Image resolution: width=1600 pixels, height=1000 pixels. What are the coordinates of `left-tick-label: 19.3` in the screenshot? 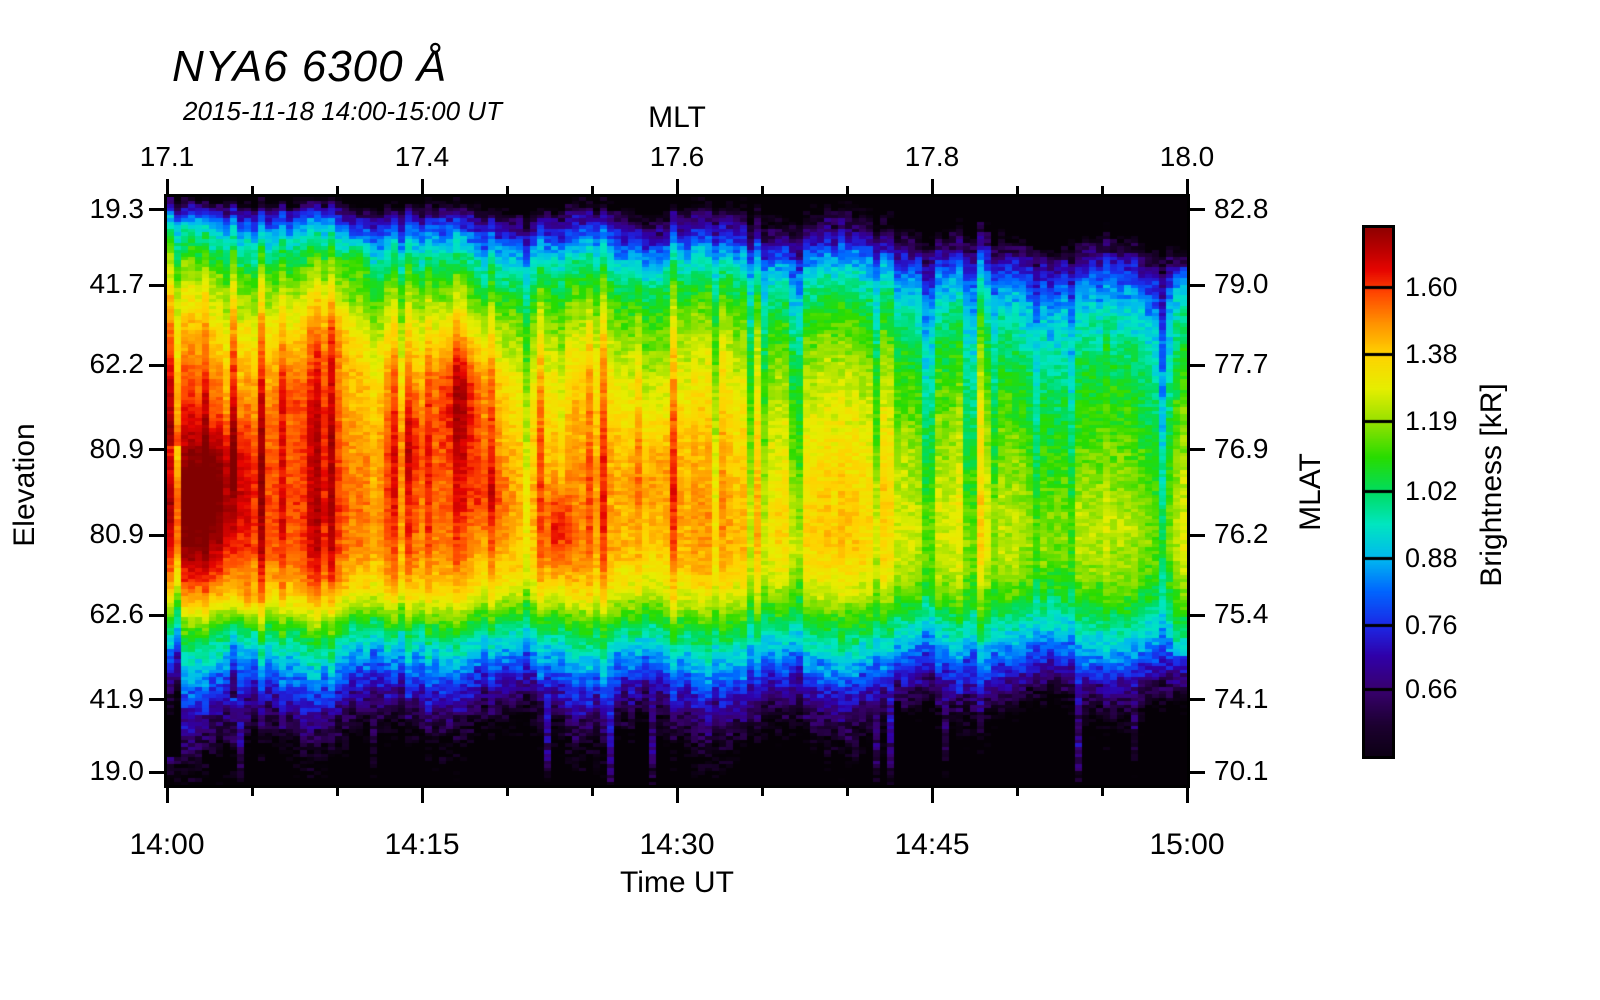 It's located at (117, 208).